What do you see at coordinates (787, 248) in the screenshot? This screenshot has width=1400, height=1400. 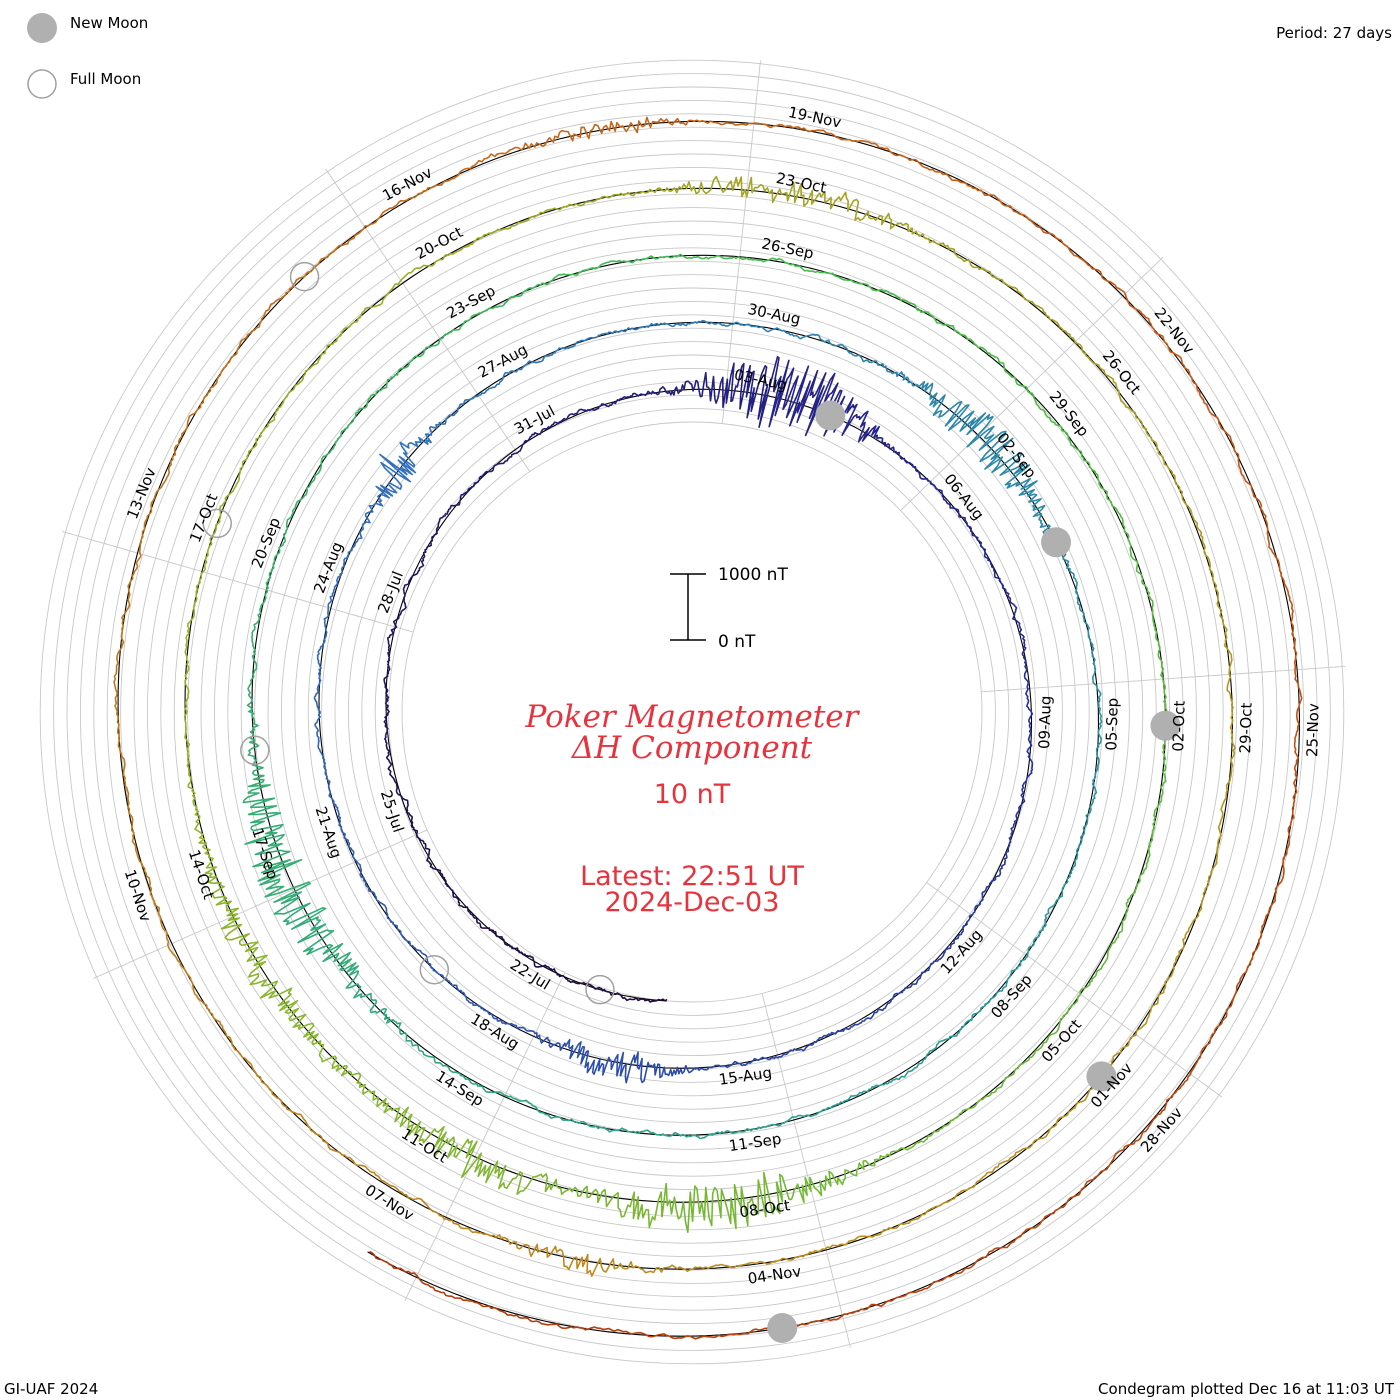 I see `date-label: 26-Sep` at bounding box center [787, 248].